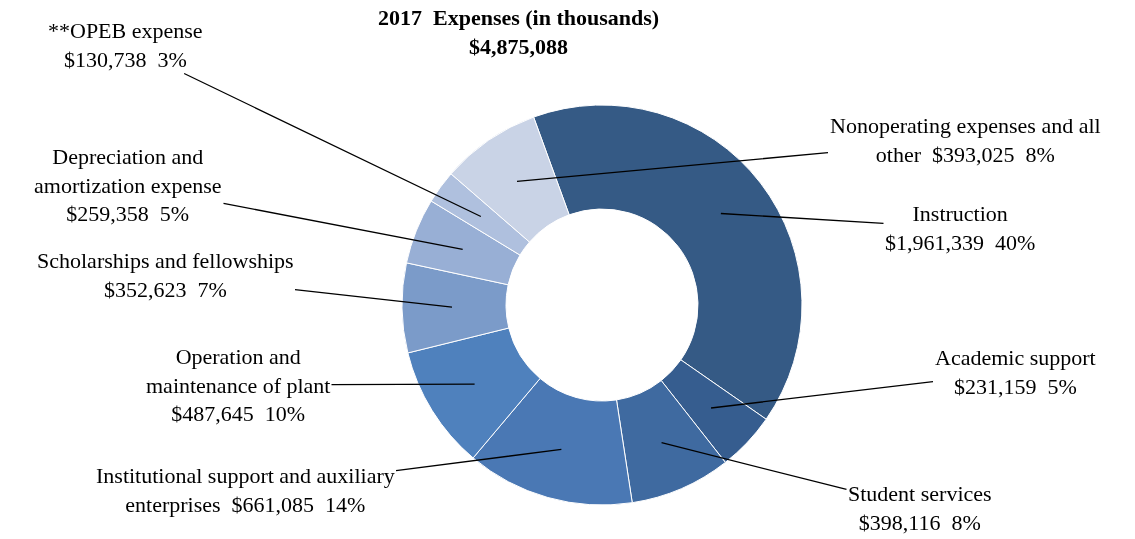 The width and height of the screenshot is (1135, 539). Describe the element at coordinates (125, 30) in the screenshot. I see `slice-label: **OPEB expense` at that location.